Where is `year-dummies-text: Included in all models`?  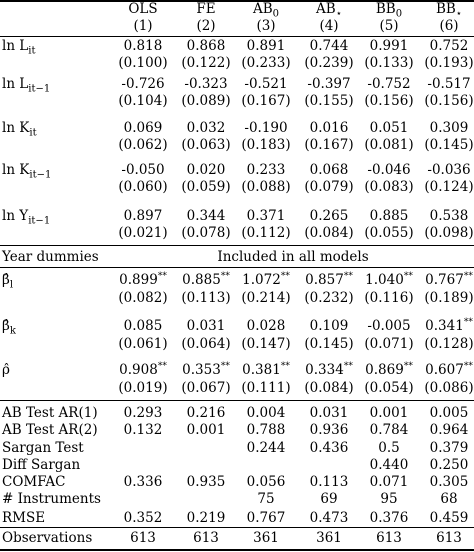 year-dummies-text: Included in all models is located at coordinates (293, 257).